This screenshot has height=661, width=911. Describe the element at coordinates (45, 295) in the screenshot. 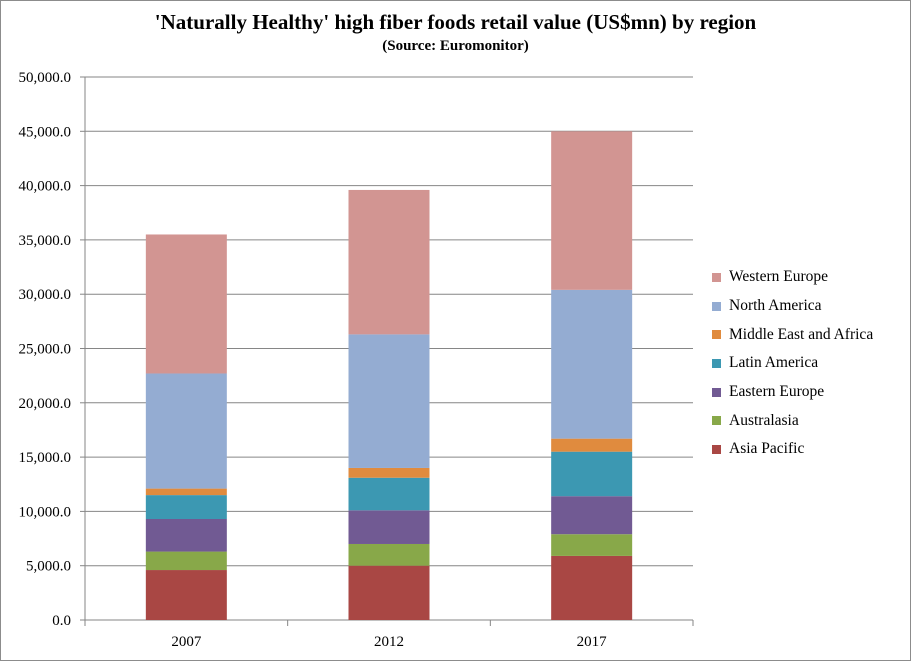

I see `y-tick-label: 30,000.0` at that location.